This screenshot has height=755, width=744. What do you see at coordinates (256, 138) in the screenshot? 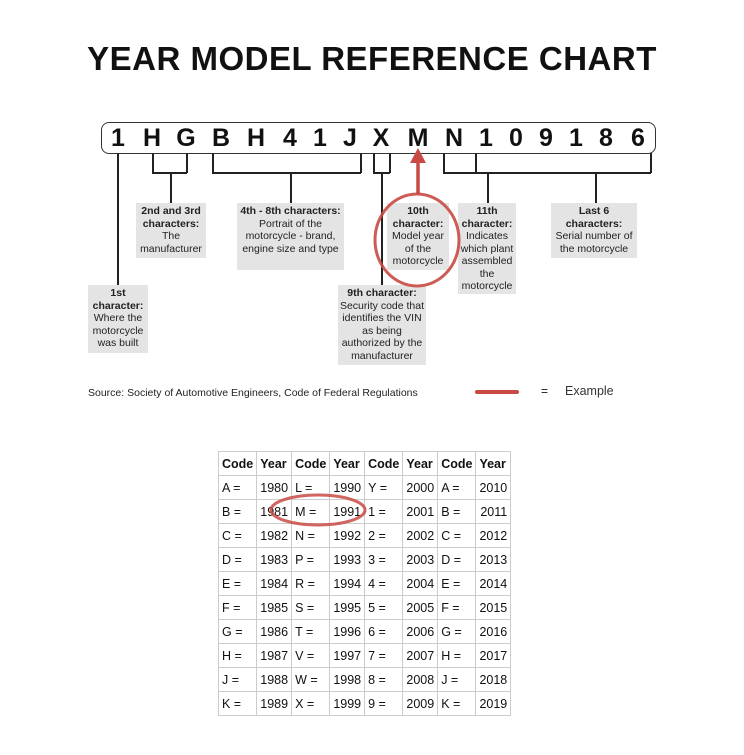
I see `vin-char-5: H` at bounding box center [256, 138].